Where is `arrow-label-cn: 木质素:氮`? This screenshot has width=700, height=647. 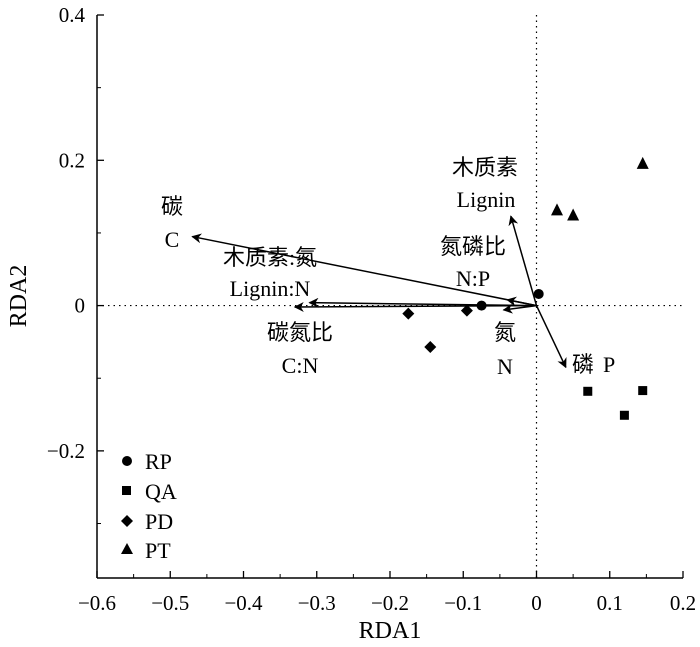 arrow-label-cn: 木质素:氮 is located at coordinates (270, 257).